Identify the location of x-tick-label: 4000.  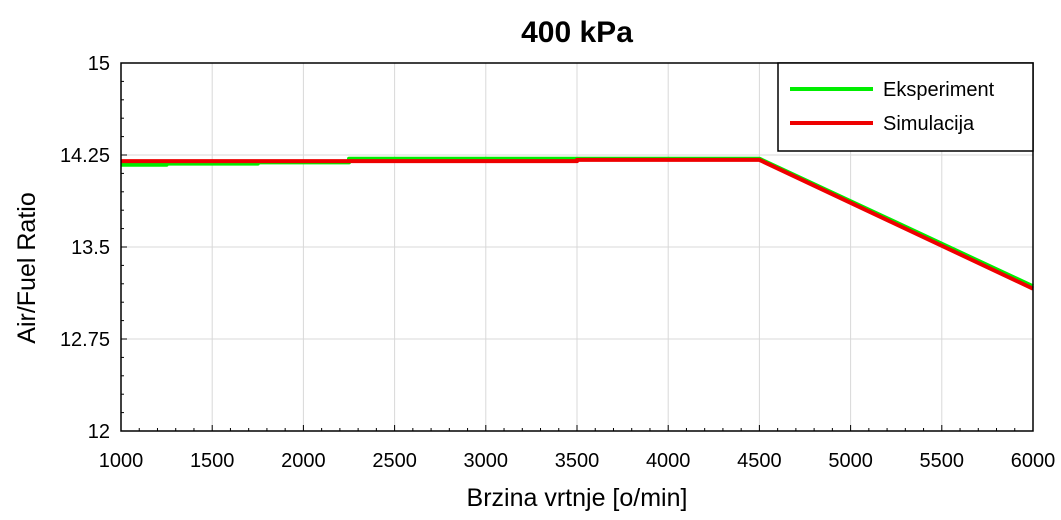
(668, 461).